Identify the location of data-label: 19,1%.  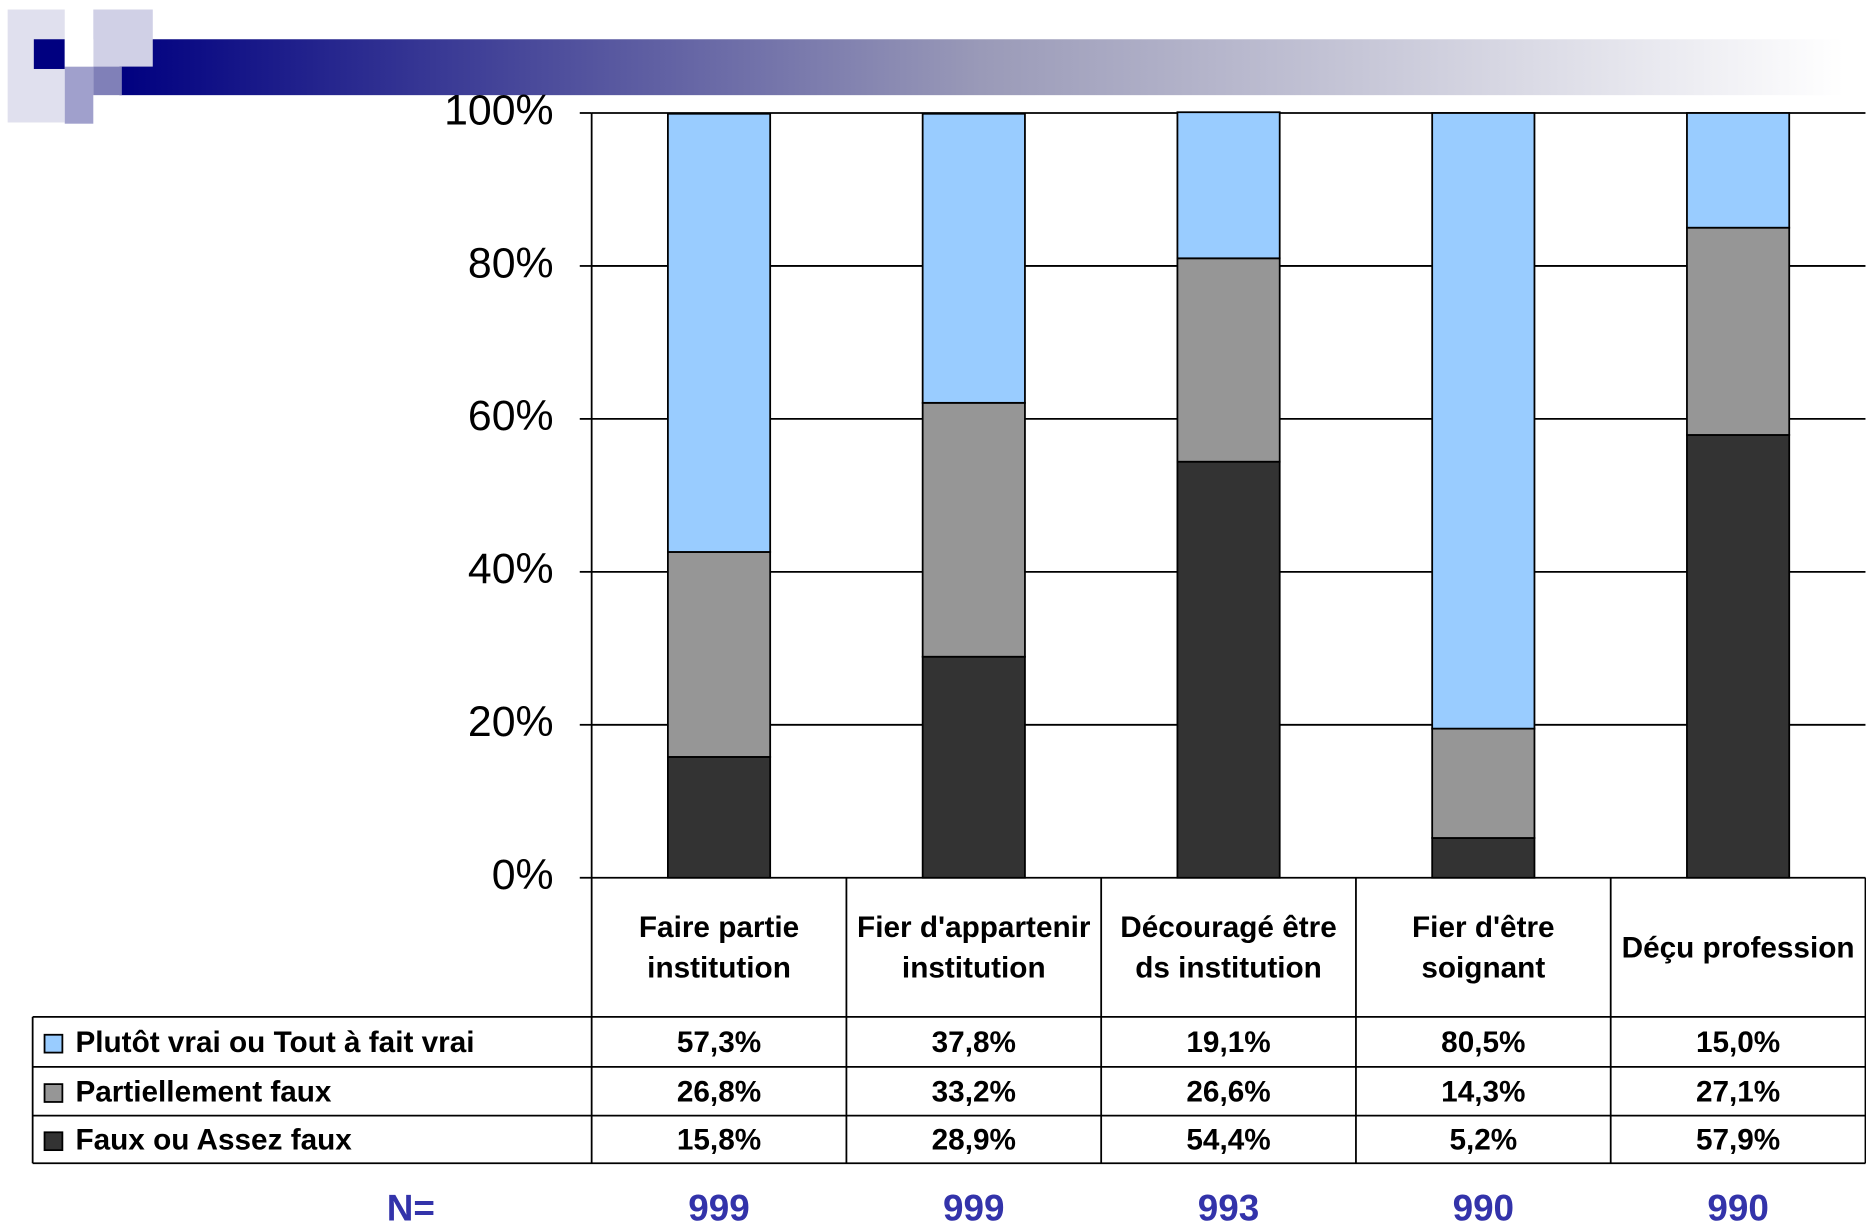
(1228, 1042).